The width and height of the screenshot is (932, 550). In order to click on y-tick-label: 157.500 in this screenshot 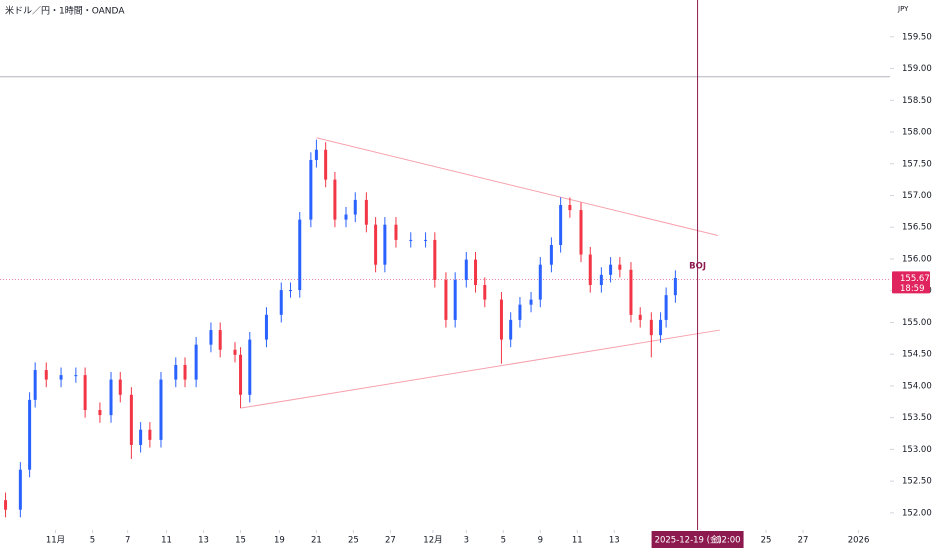, I will do `click(917, 164)`.